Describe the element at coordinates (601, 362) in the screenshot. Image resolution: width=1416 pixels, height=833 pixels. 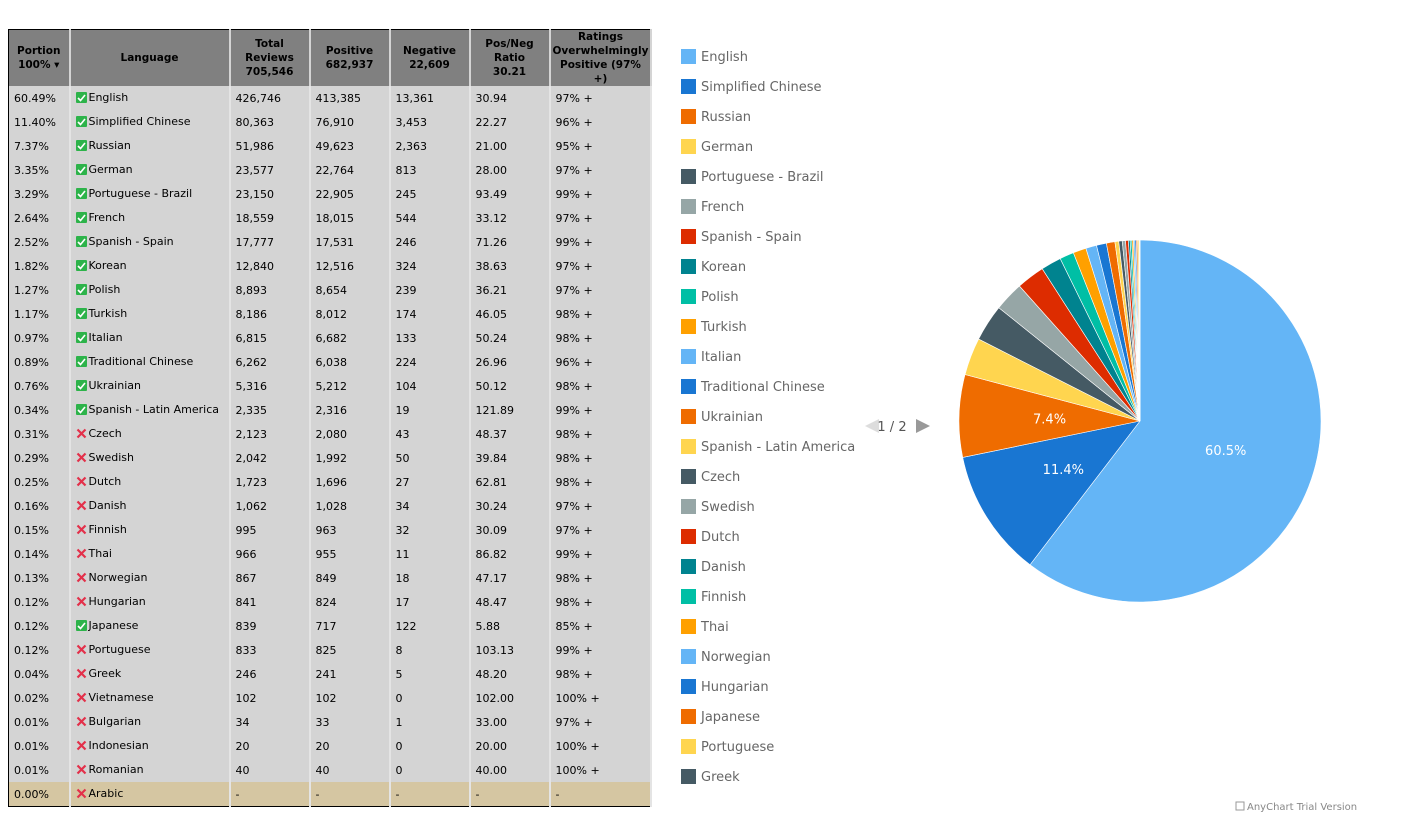
I see `table-cell: 96% +` at that location.